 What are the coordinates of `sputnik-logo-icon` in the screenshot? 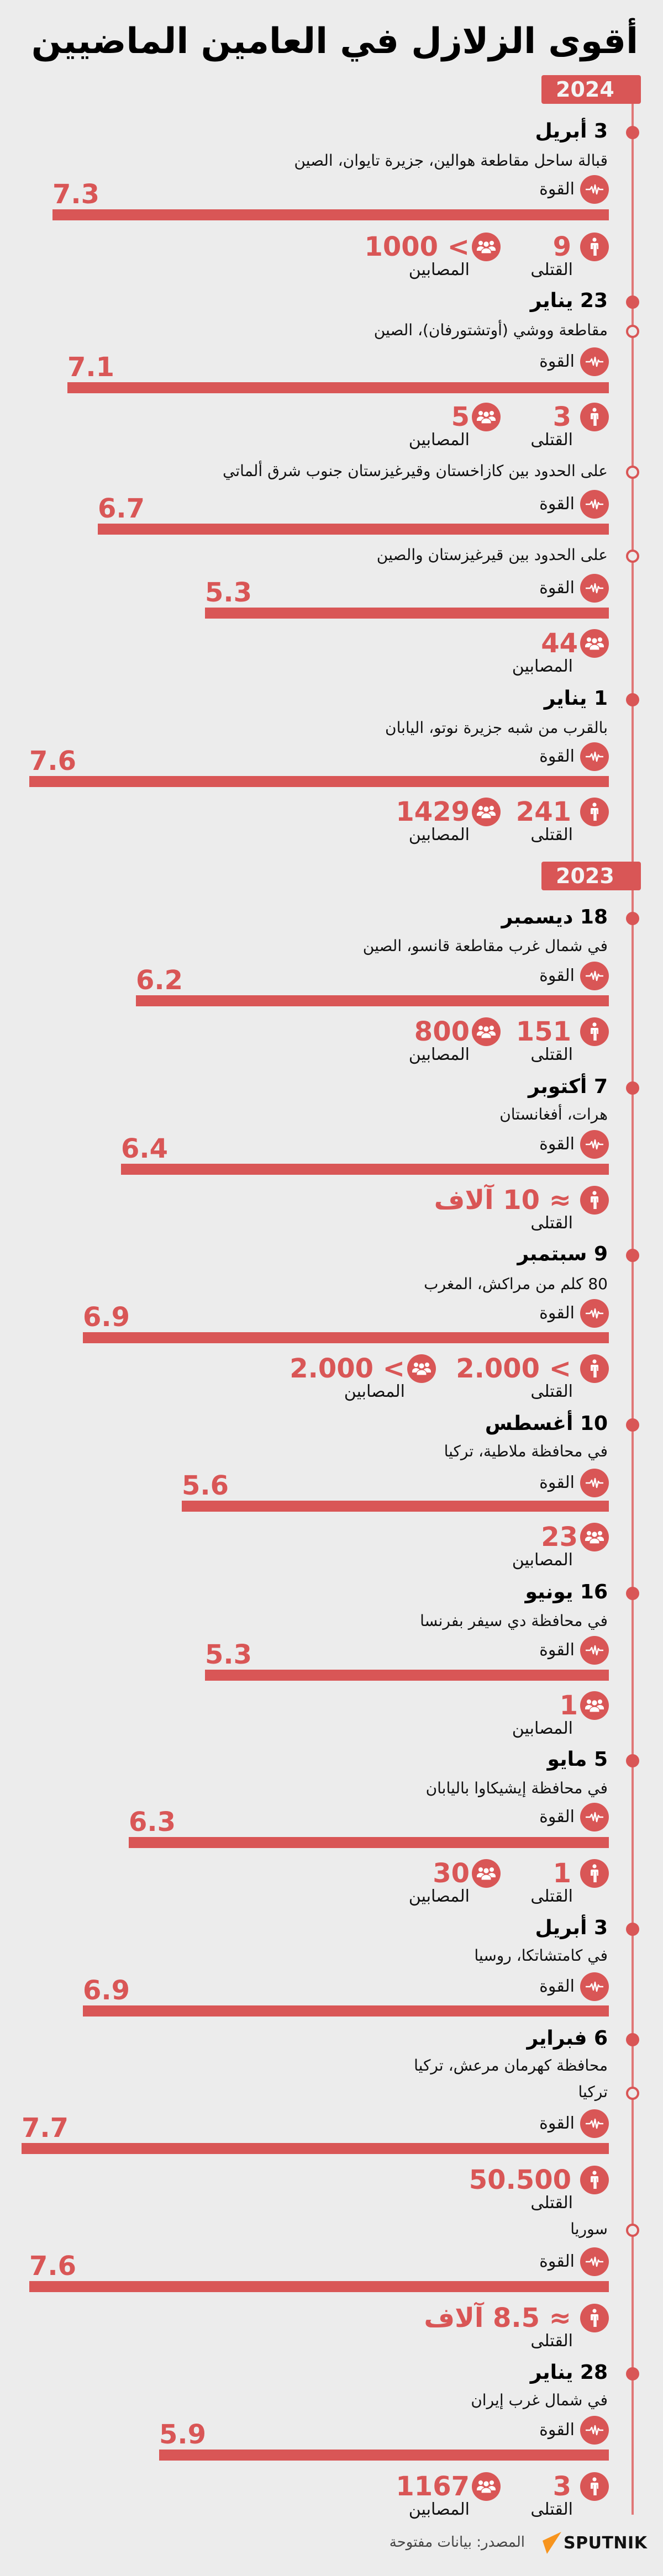 It's located at (552, 2543).